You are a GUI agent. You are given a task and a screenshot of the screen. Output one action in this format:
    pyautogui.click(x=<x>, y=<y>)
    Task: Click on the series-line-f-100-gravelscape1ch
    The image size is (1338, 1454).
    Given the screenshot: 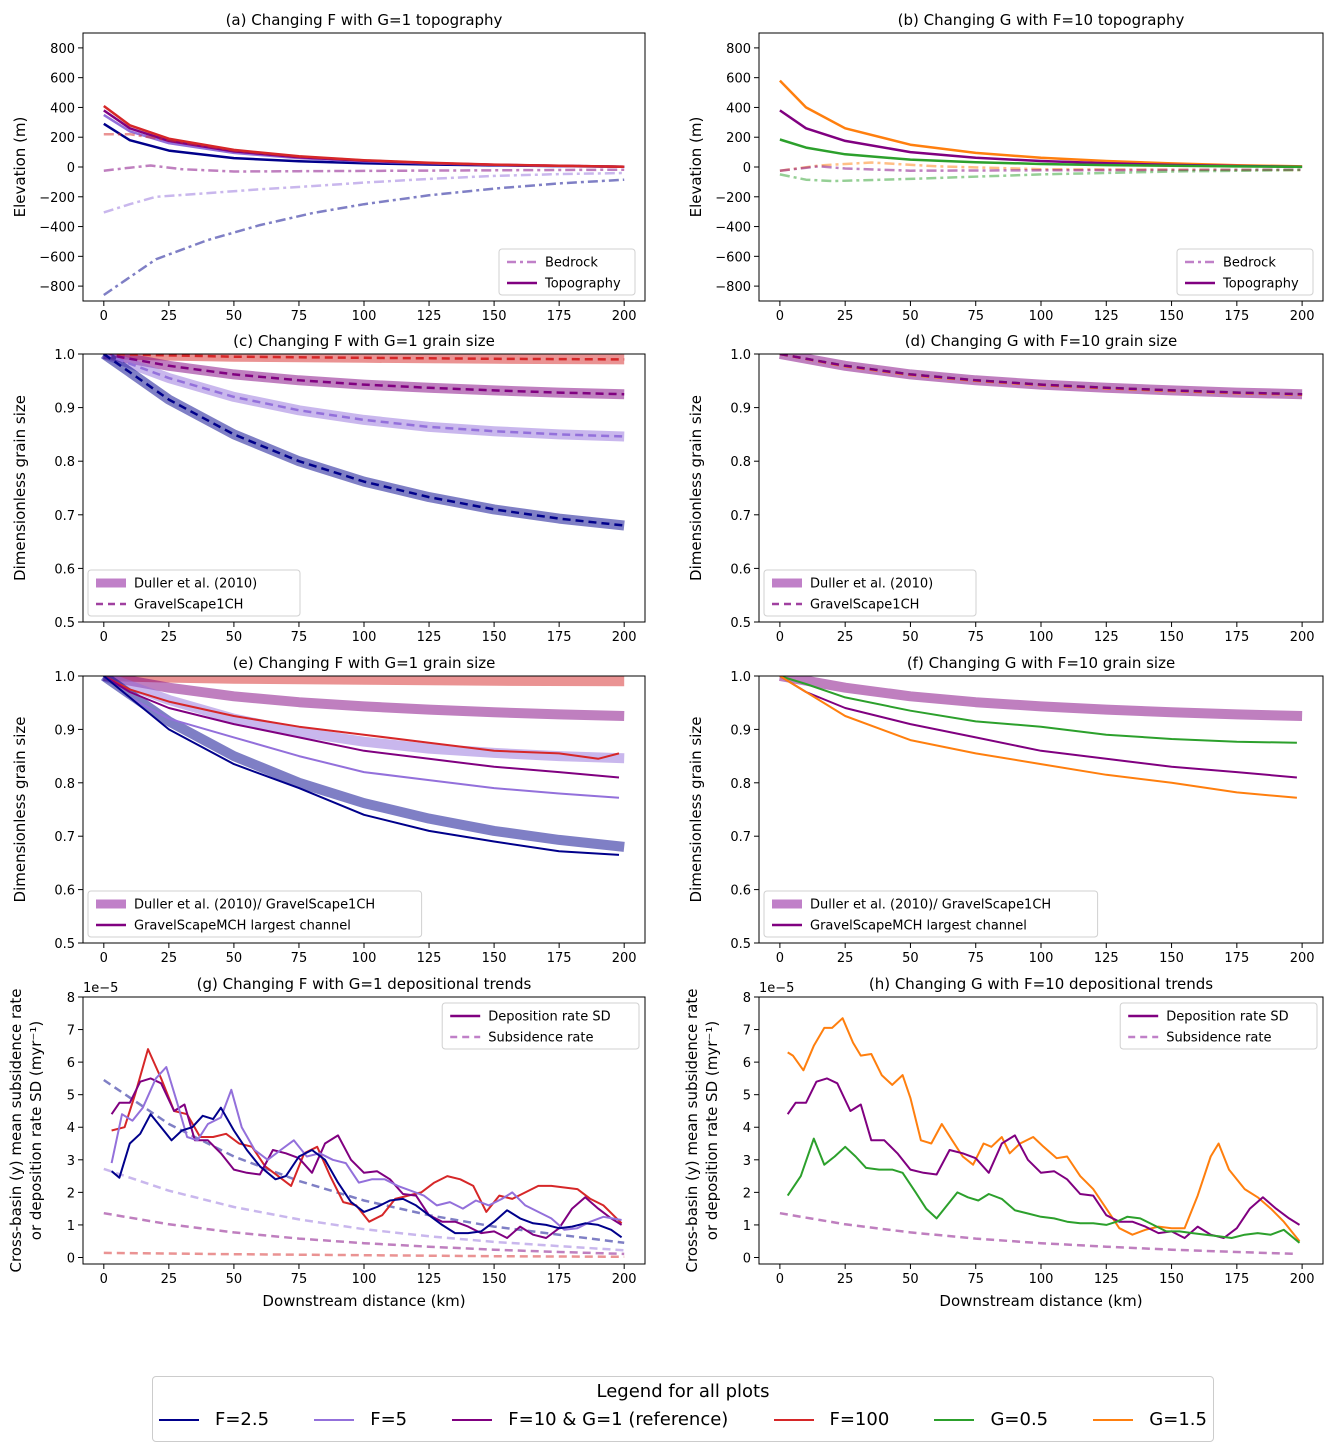 What is the action you would take?
    pyautogui.click(x=364, y=357)
    